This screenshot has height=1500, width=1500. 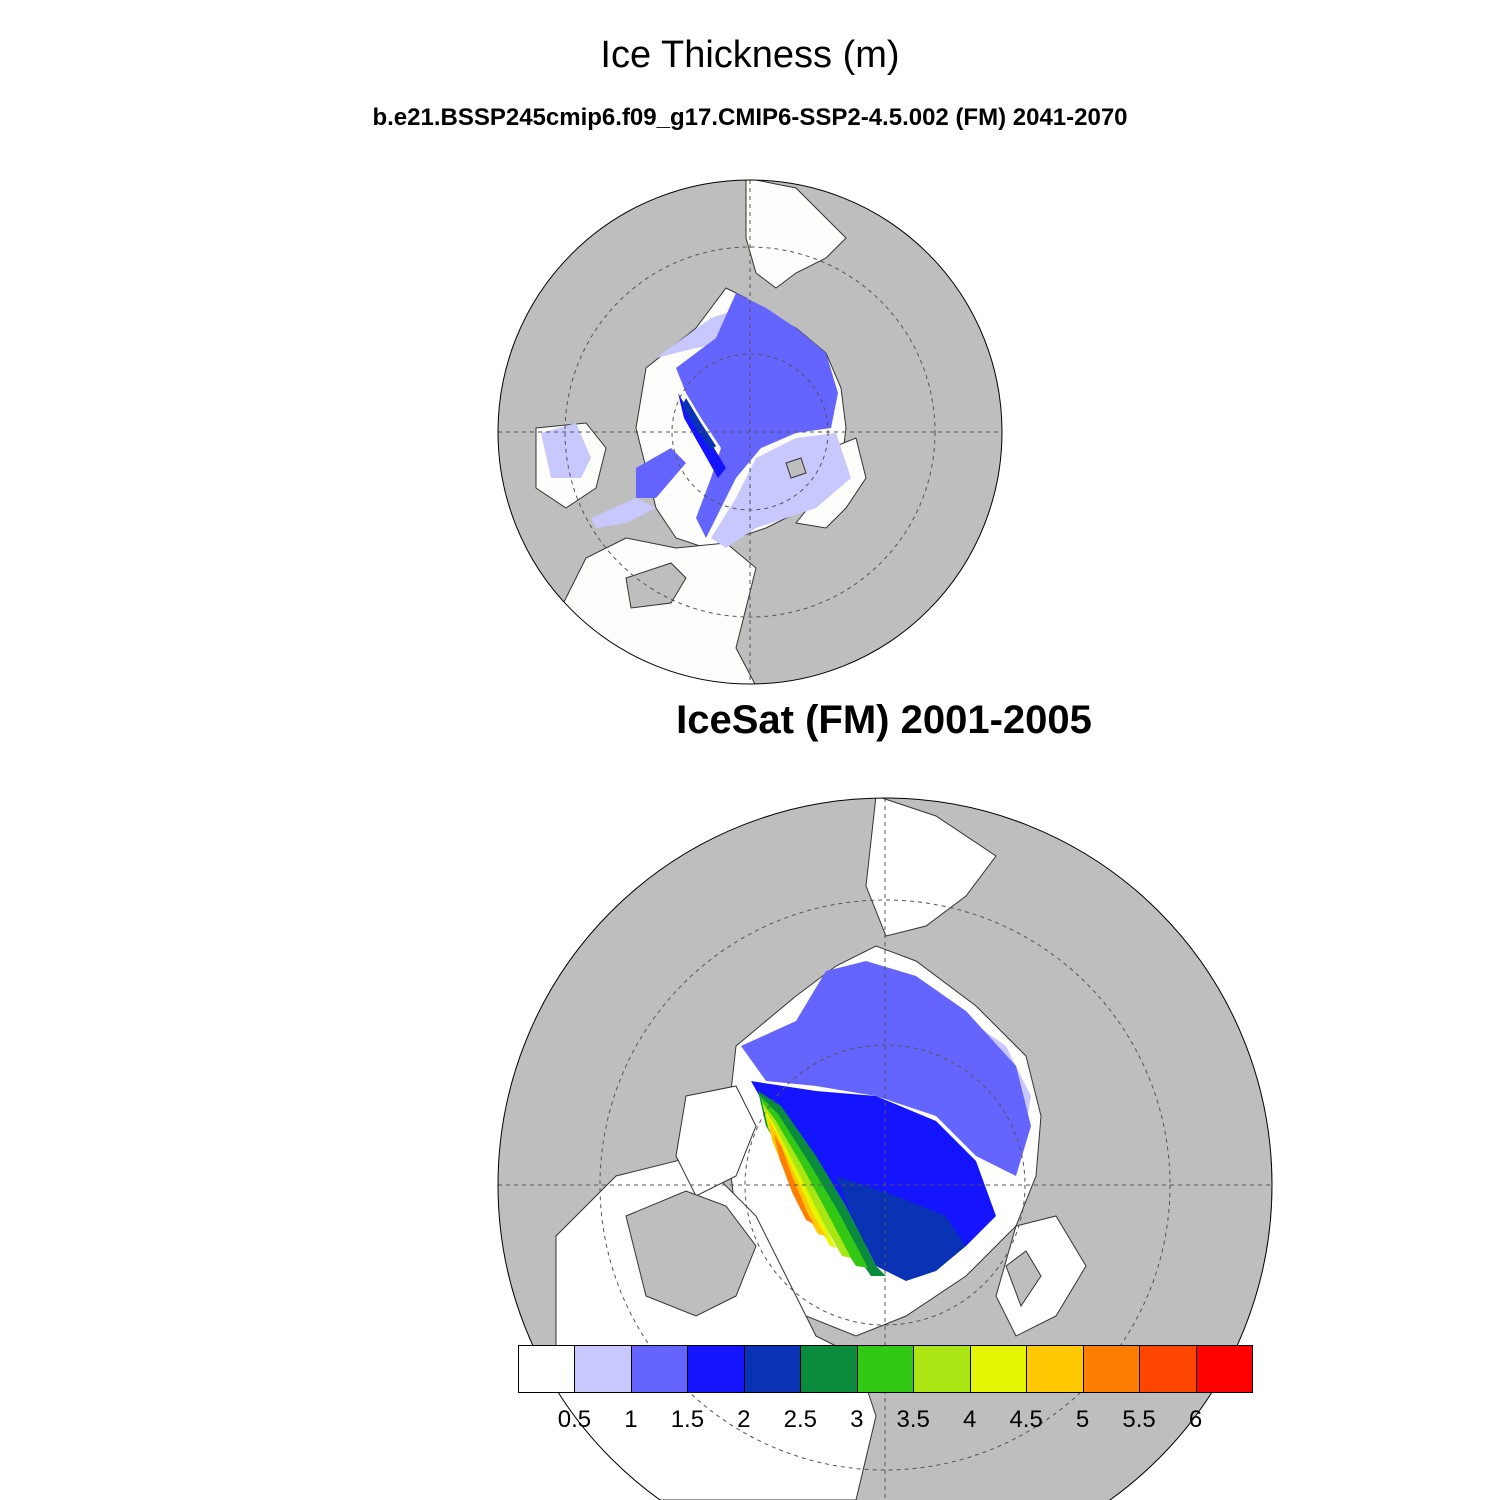 What do you see at coordinates (656, 585) in the screenshot?
I see `greenland-island` at bounding box center [656, 585].